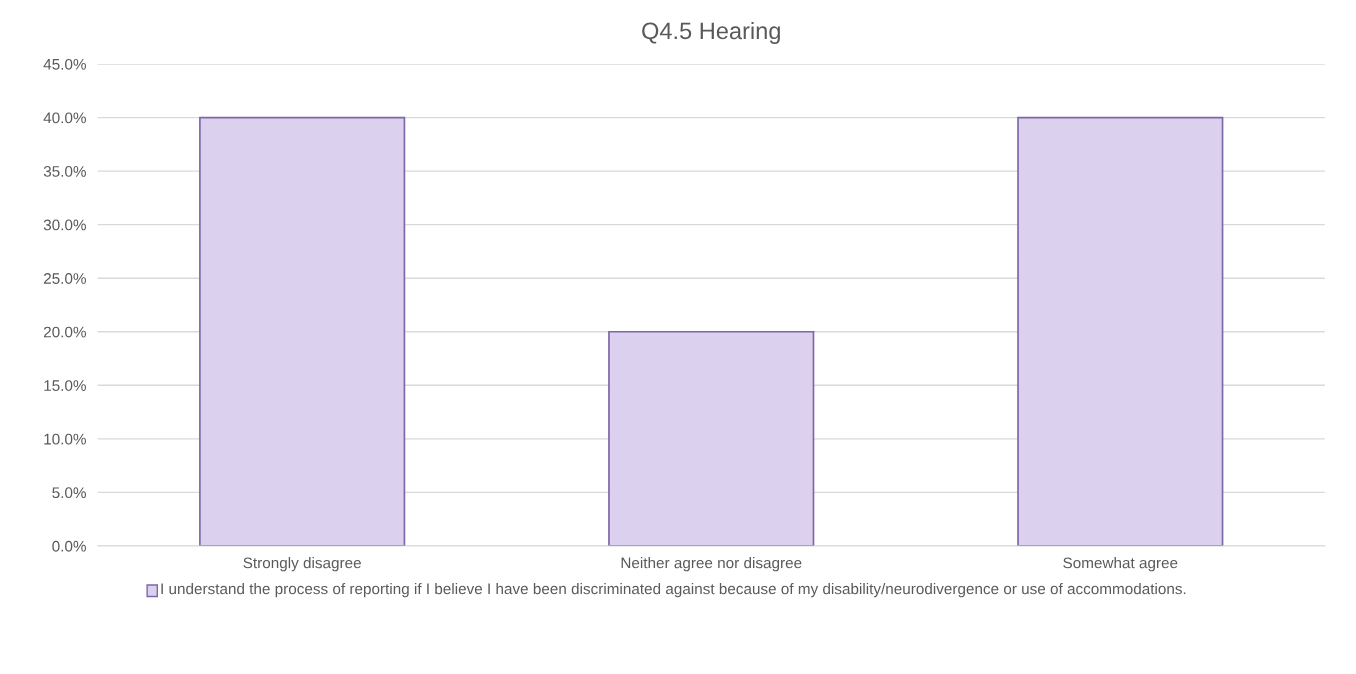 Image resolution: width=1356 pixels, height=674 pixels. Describe the element at coordinates (673, 590) in the screenshot. I see `legend-label: I understand the process of reporting if I believe I have been discriminated against because of my disability/neurodivergence or use of accommodations.` at that location.